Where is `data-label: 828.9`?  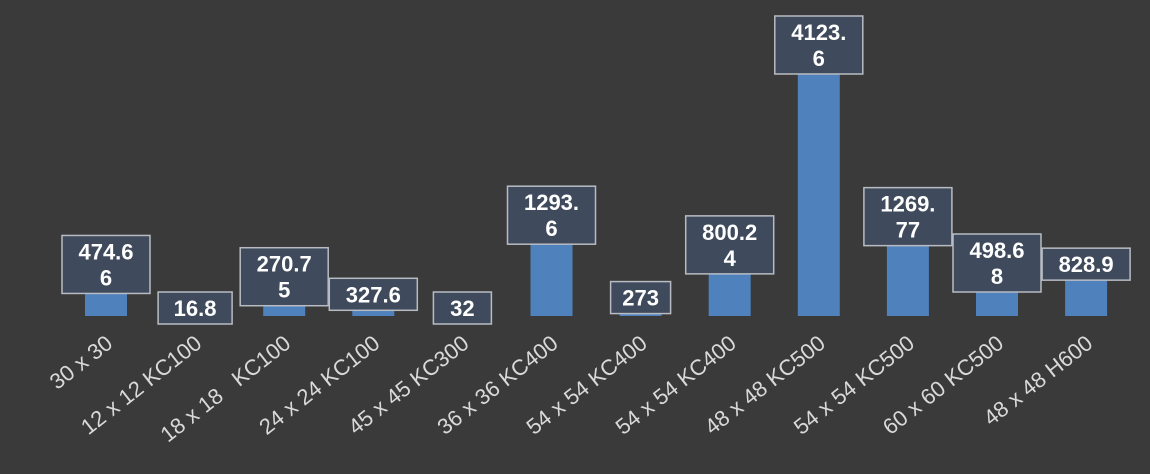 data-label: 828.9 is located at coordinates (1086, 264).